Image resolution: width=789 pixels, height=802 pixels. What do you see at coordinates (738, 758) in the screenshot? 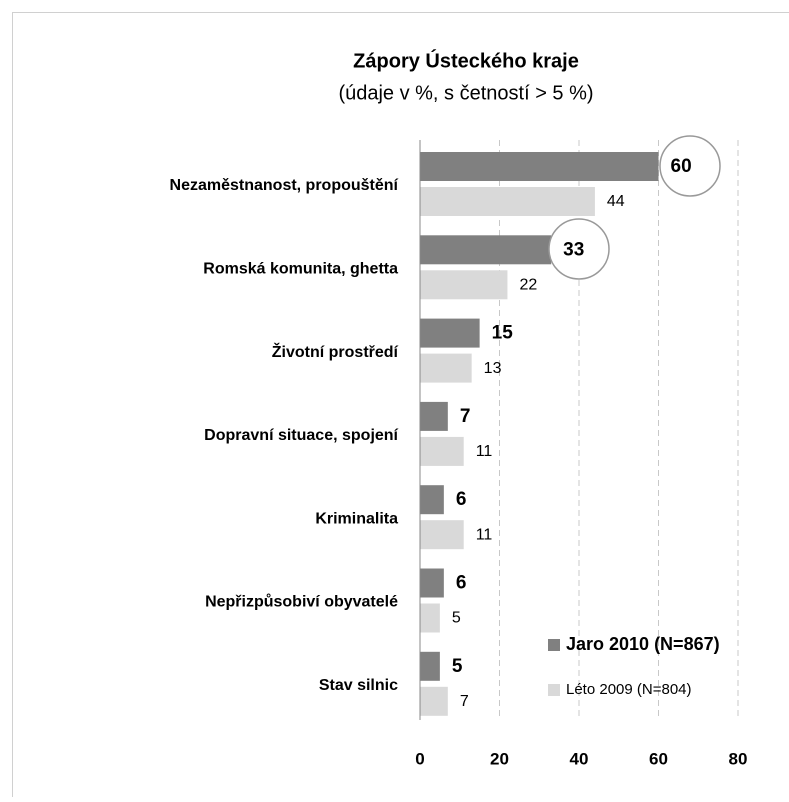
I see `x-tick-label: 80` at bounding box center [738, 758].